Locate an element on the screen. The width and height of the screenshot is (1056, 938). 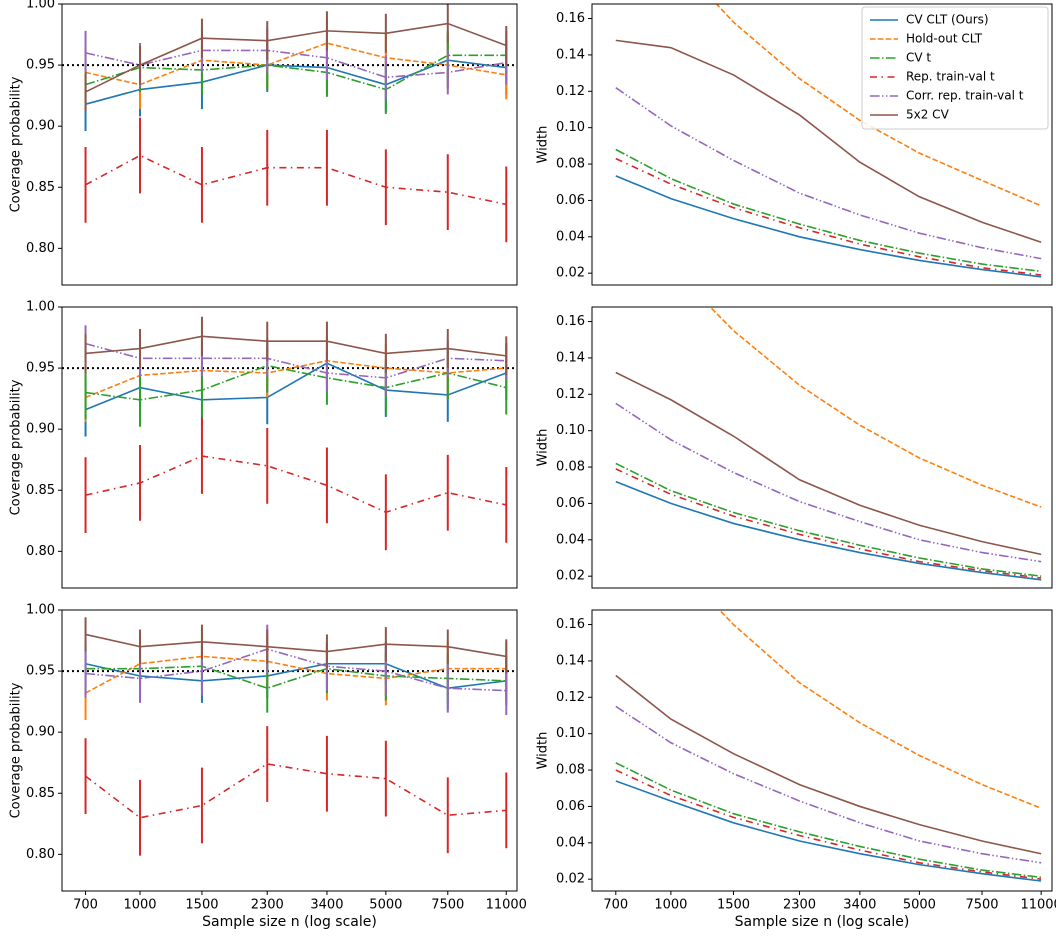
legend-label: Corr. rep. train-val t is located at coordinates (965, 96).